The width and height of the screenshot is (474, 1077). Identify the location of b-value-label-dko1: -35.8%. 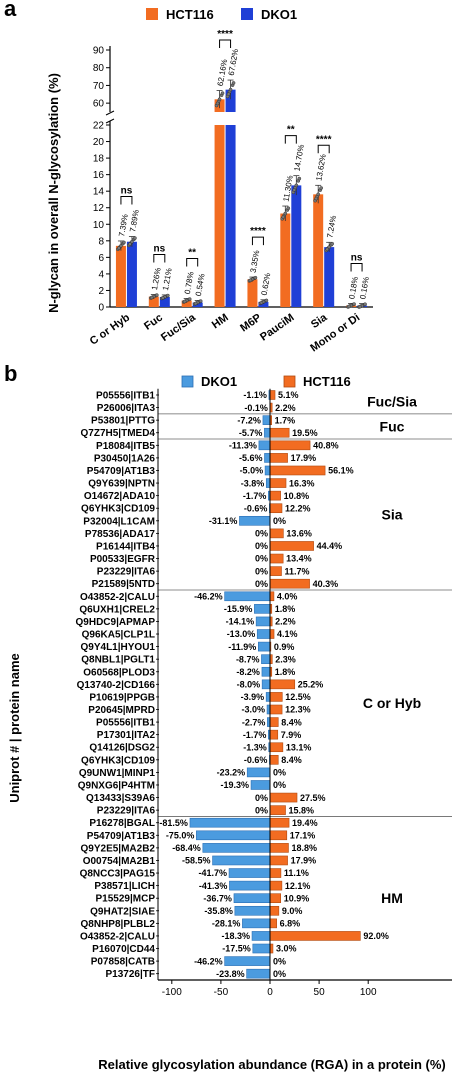
(218, 911).